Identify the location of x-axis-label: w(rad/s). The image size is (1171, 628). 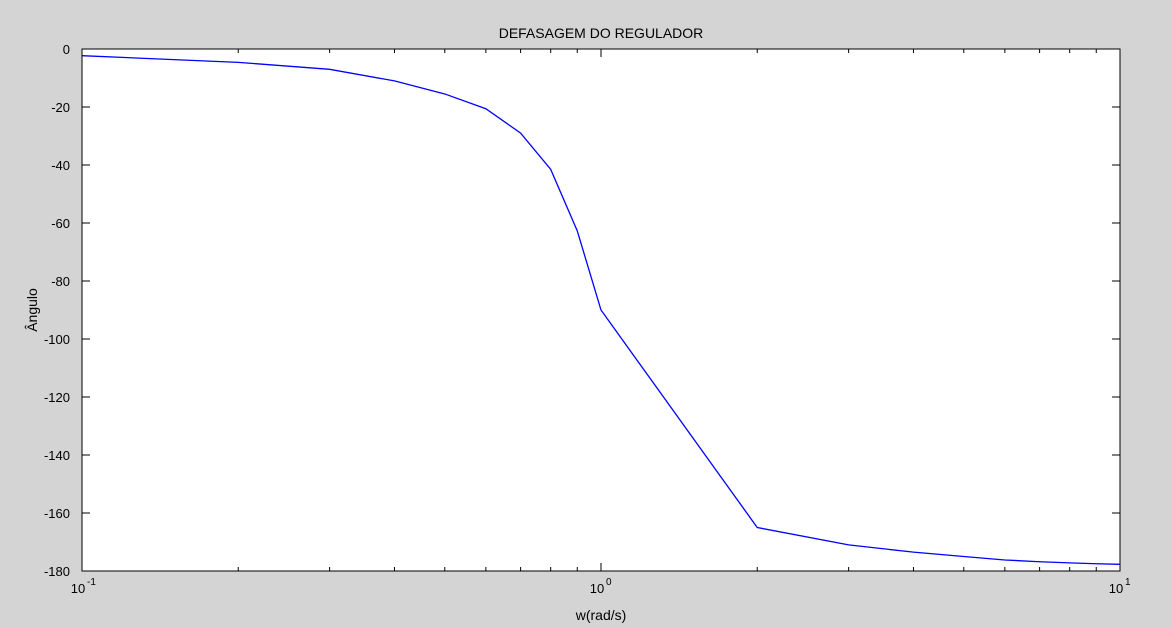
(601, 615).